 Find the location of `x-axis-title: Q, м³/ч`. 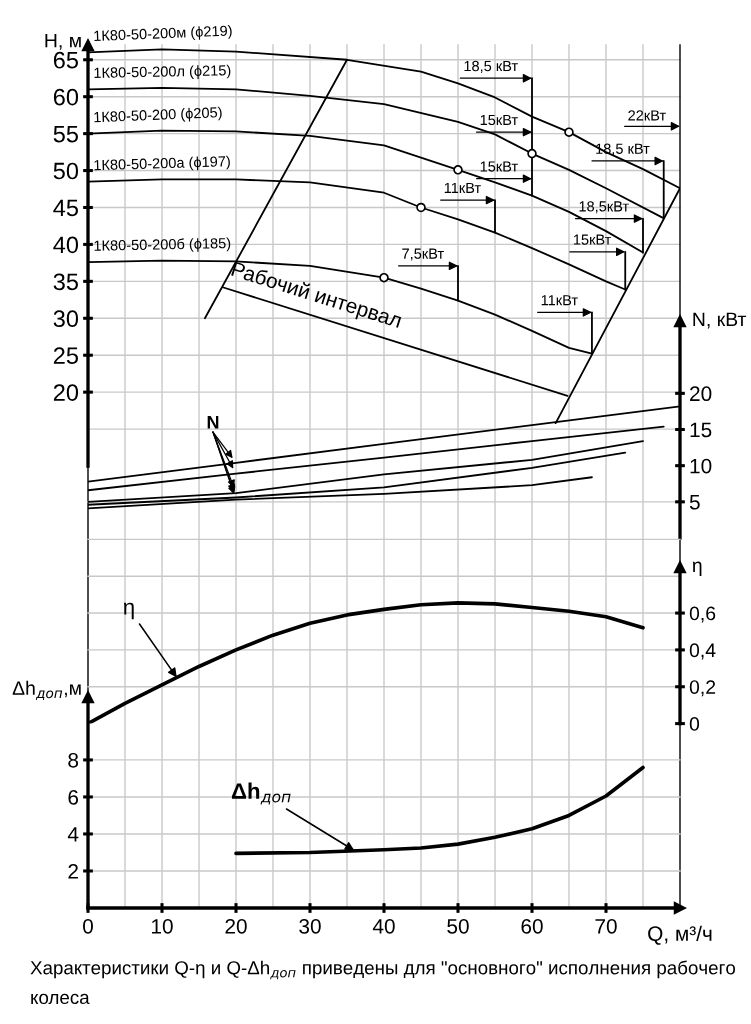

x-axis-title: Q, м³/ч is located at coordinates (680, 935).